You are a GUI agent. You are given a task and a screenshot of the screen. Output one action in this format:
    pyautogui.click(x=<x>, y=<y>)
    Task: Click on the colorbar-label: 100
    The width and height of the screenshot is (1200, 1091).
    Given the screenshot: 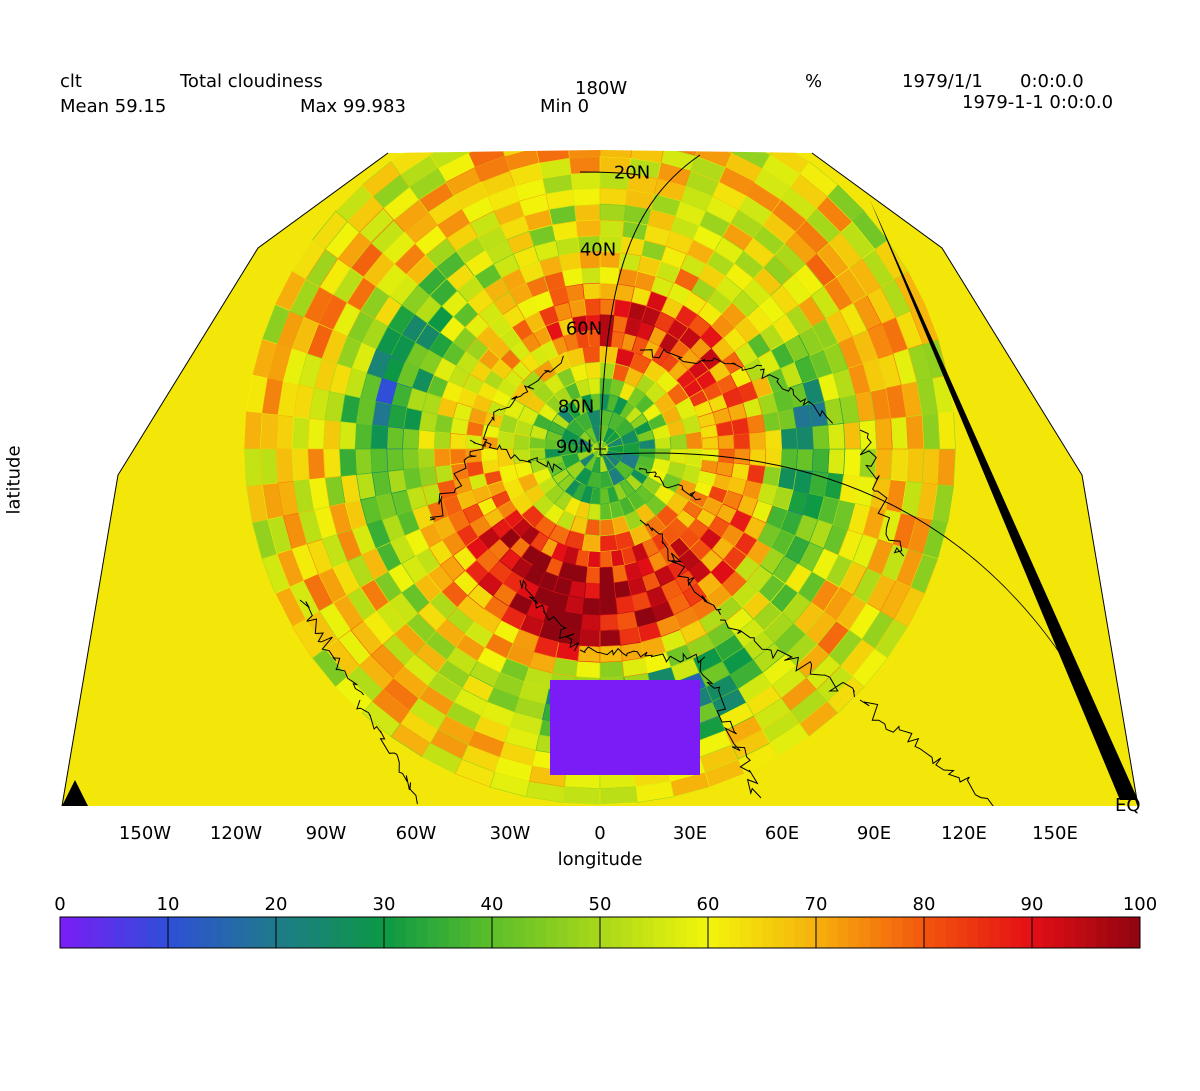 What is the action you would take?
    pyautogui.click(x=1140, y=904)
    